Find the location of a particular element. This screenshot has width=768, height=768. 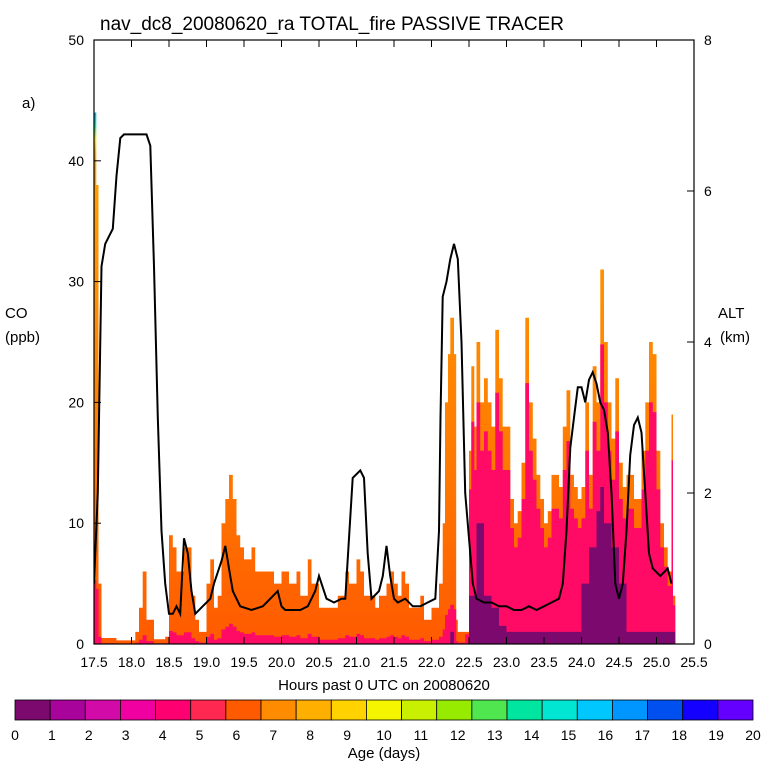

colorbar-tick-label: 20 is located at coordinates (753, 735).